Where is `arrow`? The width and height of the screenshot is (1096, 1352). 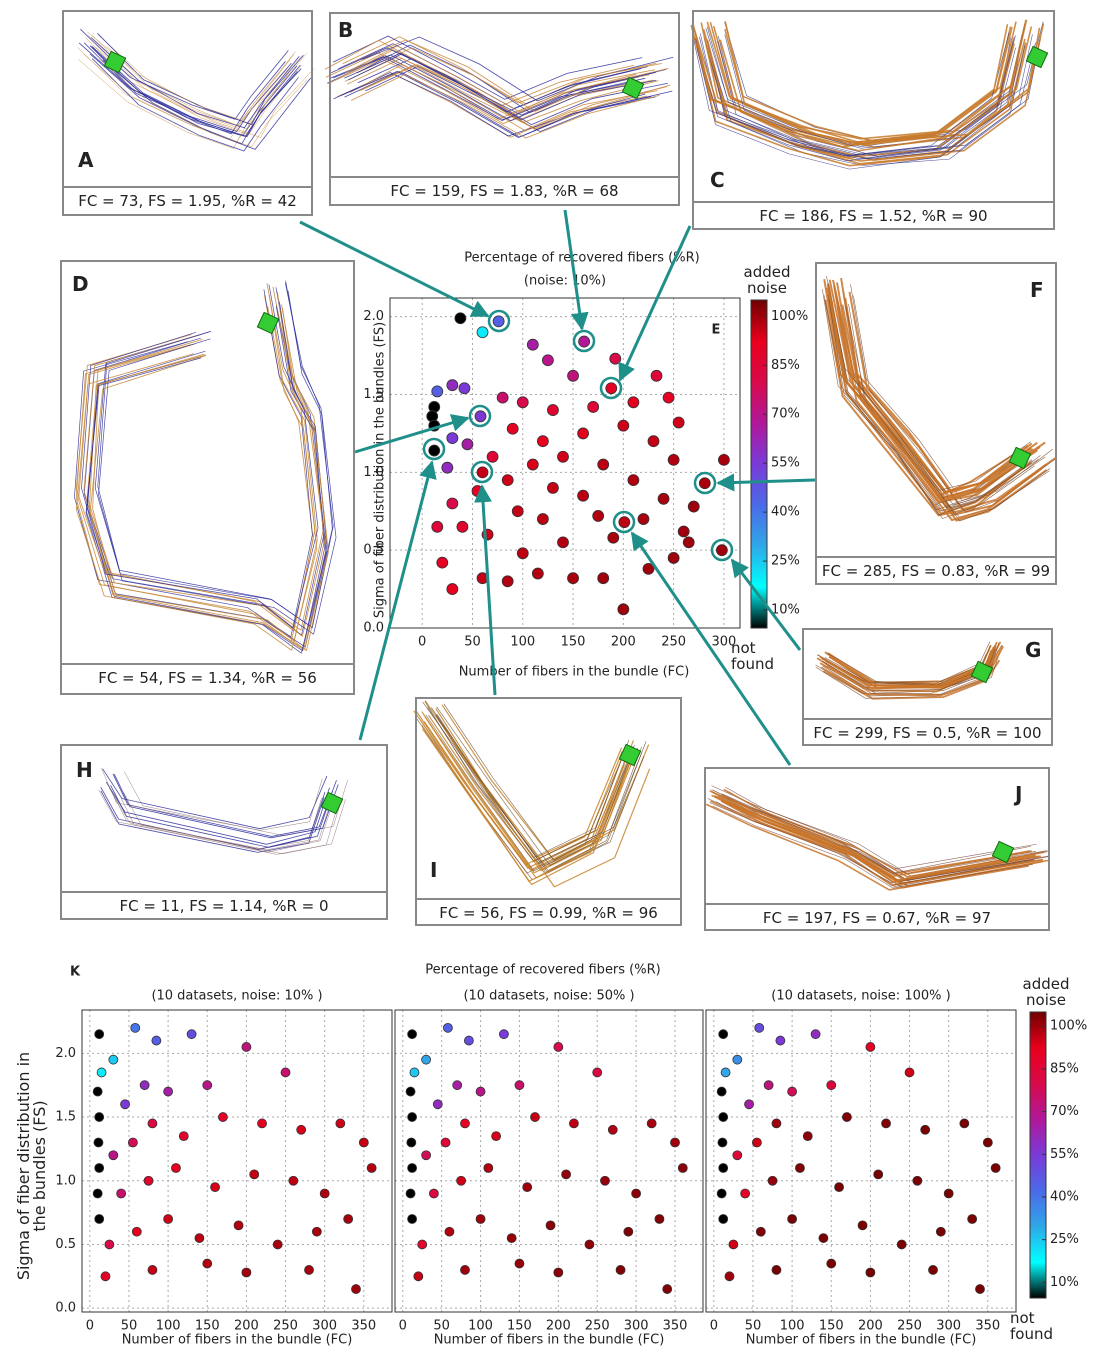 arrow is located at coordinates (766, 482).